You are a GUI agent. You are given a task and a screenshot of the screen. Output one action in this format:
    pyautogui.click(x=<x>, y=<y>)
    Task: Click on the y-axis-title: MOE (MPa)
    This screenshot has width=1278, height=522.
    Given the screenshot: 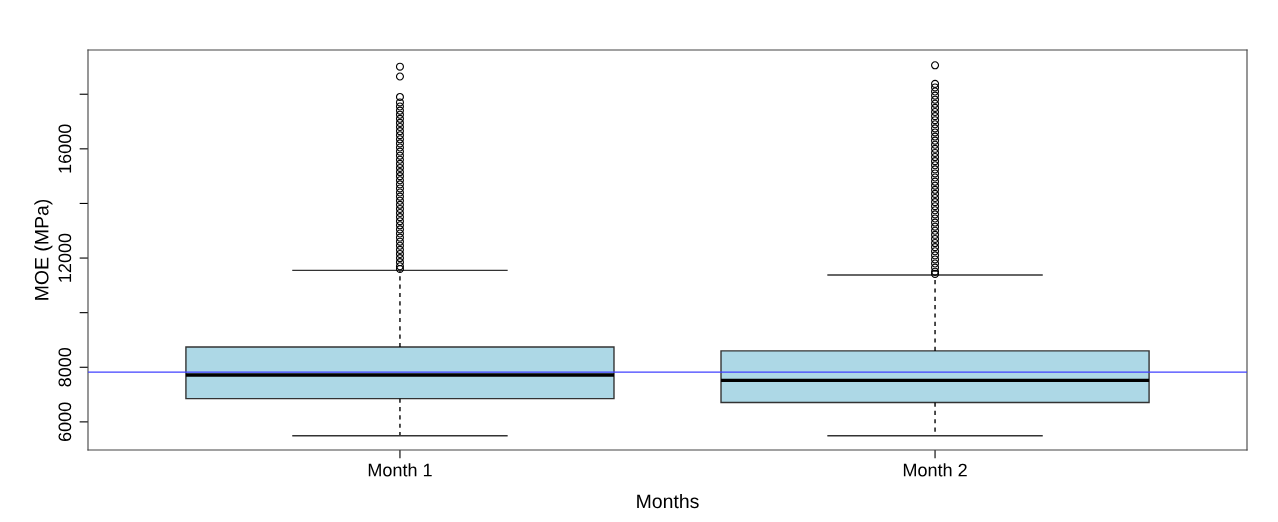 What is the action you would take?
    pyautogui.click(x=43, y=249)
    